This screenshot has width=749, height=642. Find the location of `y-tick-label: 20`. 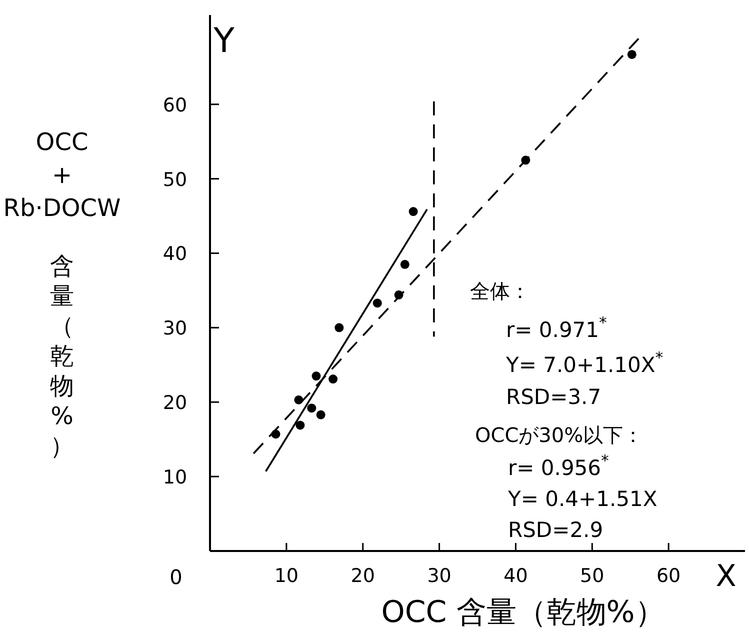

y-tick-label: 20 is located at coordinates (175, 403).